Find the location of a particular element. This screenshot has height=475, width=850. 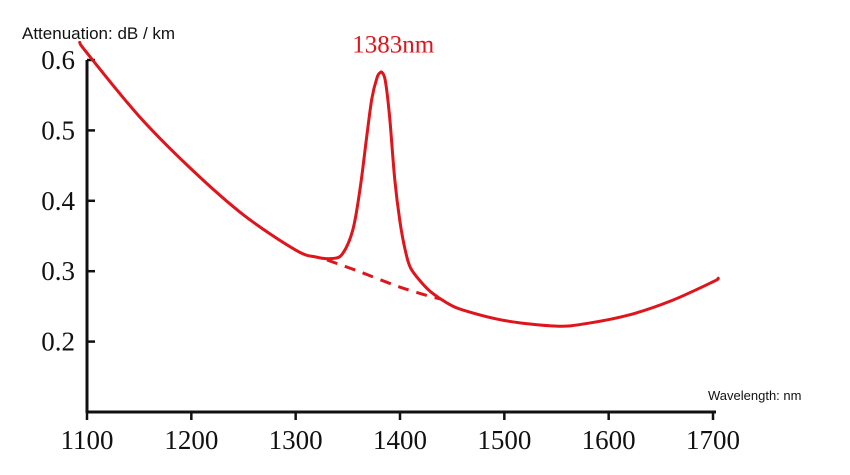

y-tick-label: 0.5 is located at coordinates (58, 130).